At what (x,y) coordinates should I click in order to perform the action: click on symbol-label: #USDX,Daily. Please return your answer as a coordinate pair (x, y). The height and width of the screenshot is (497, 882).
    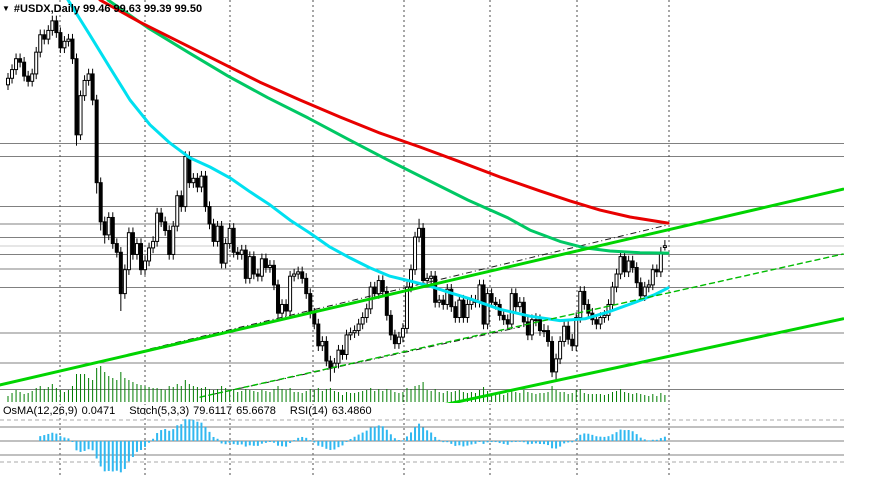
    Looking at the image, I should click on (46, 9).